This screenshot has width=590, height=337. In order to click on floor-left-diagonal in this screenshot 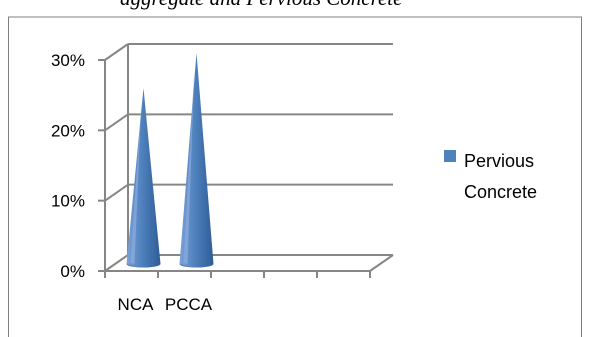, I will do `click(116, 263)`.